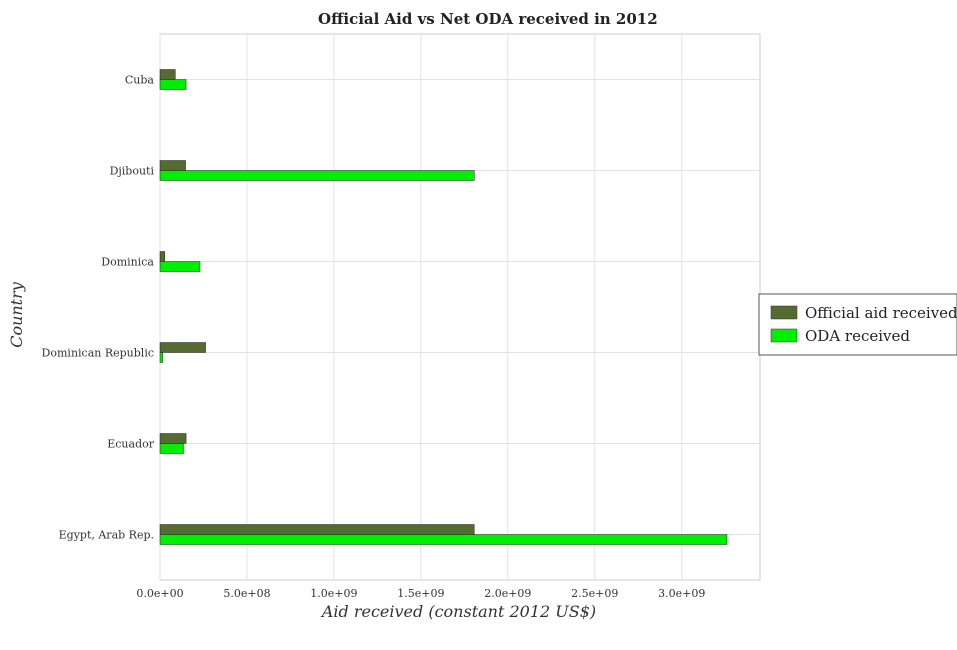 The height and width of the screenshot is (650, 957). What do you see at coordinates (784, 335) in the screenshot?
I see `legend-swatch-oda` at bounding box center [784, 335].